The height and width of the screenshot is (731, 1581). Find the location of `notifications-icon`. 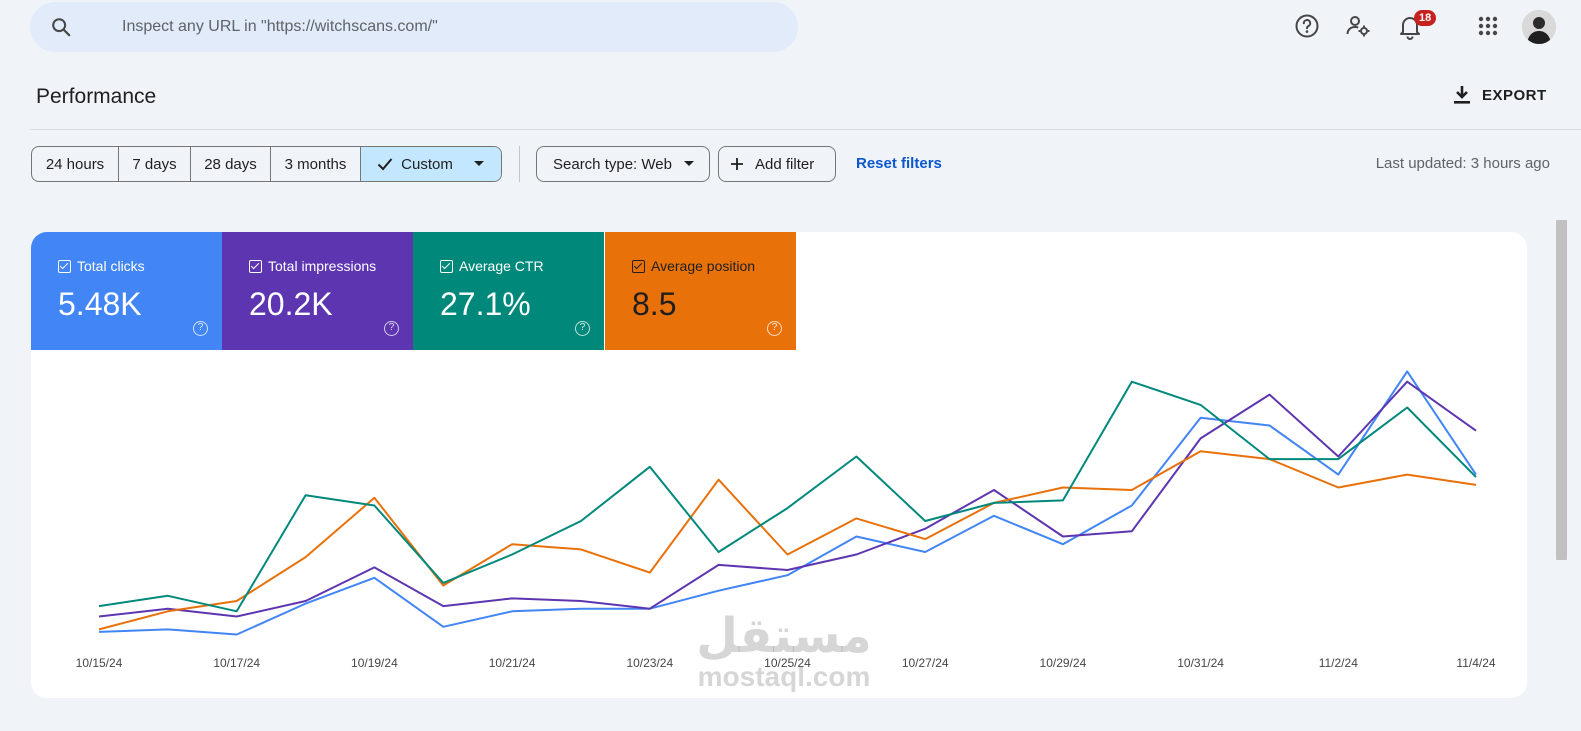

notifications-icon is located at coordinates (1410, 26).